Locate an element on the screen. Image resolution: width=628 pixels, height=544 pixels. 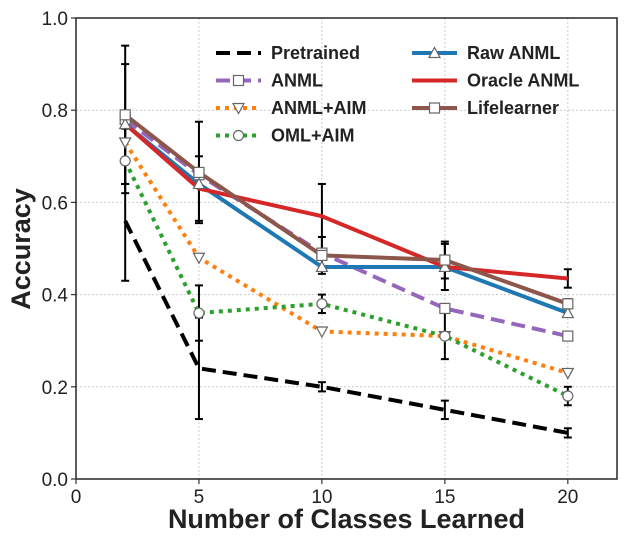
x-tick-label: 10 is located at coordinates (321, 497).